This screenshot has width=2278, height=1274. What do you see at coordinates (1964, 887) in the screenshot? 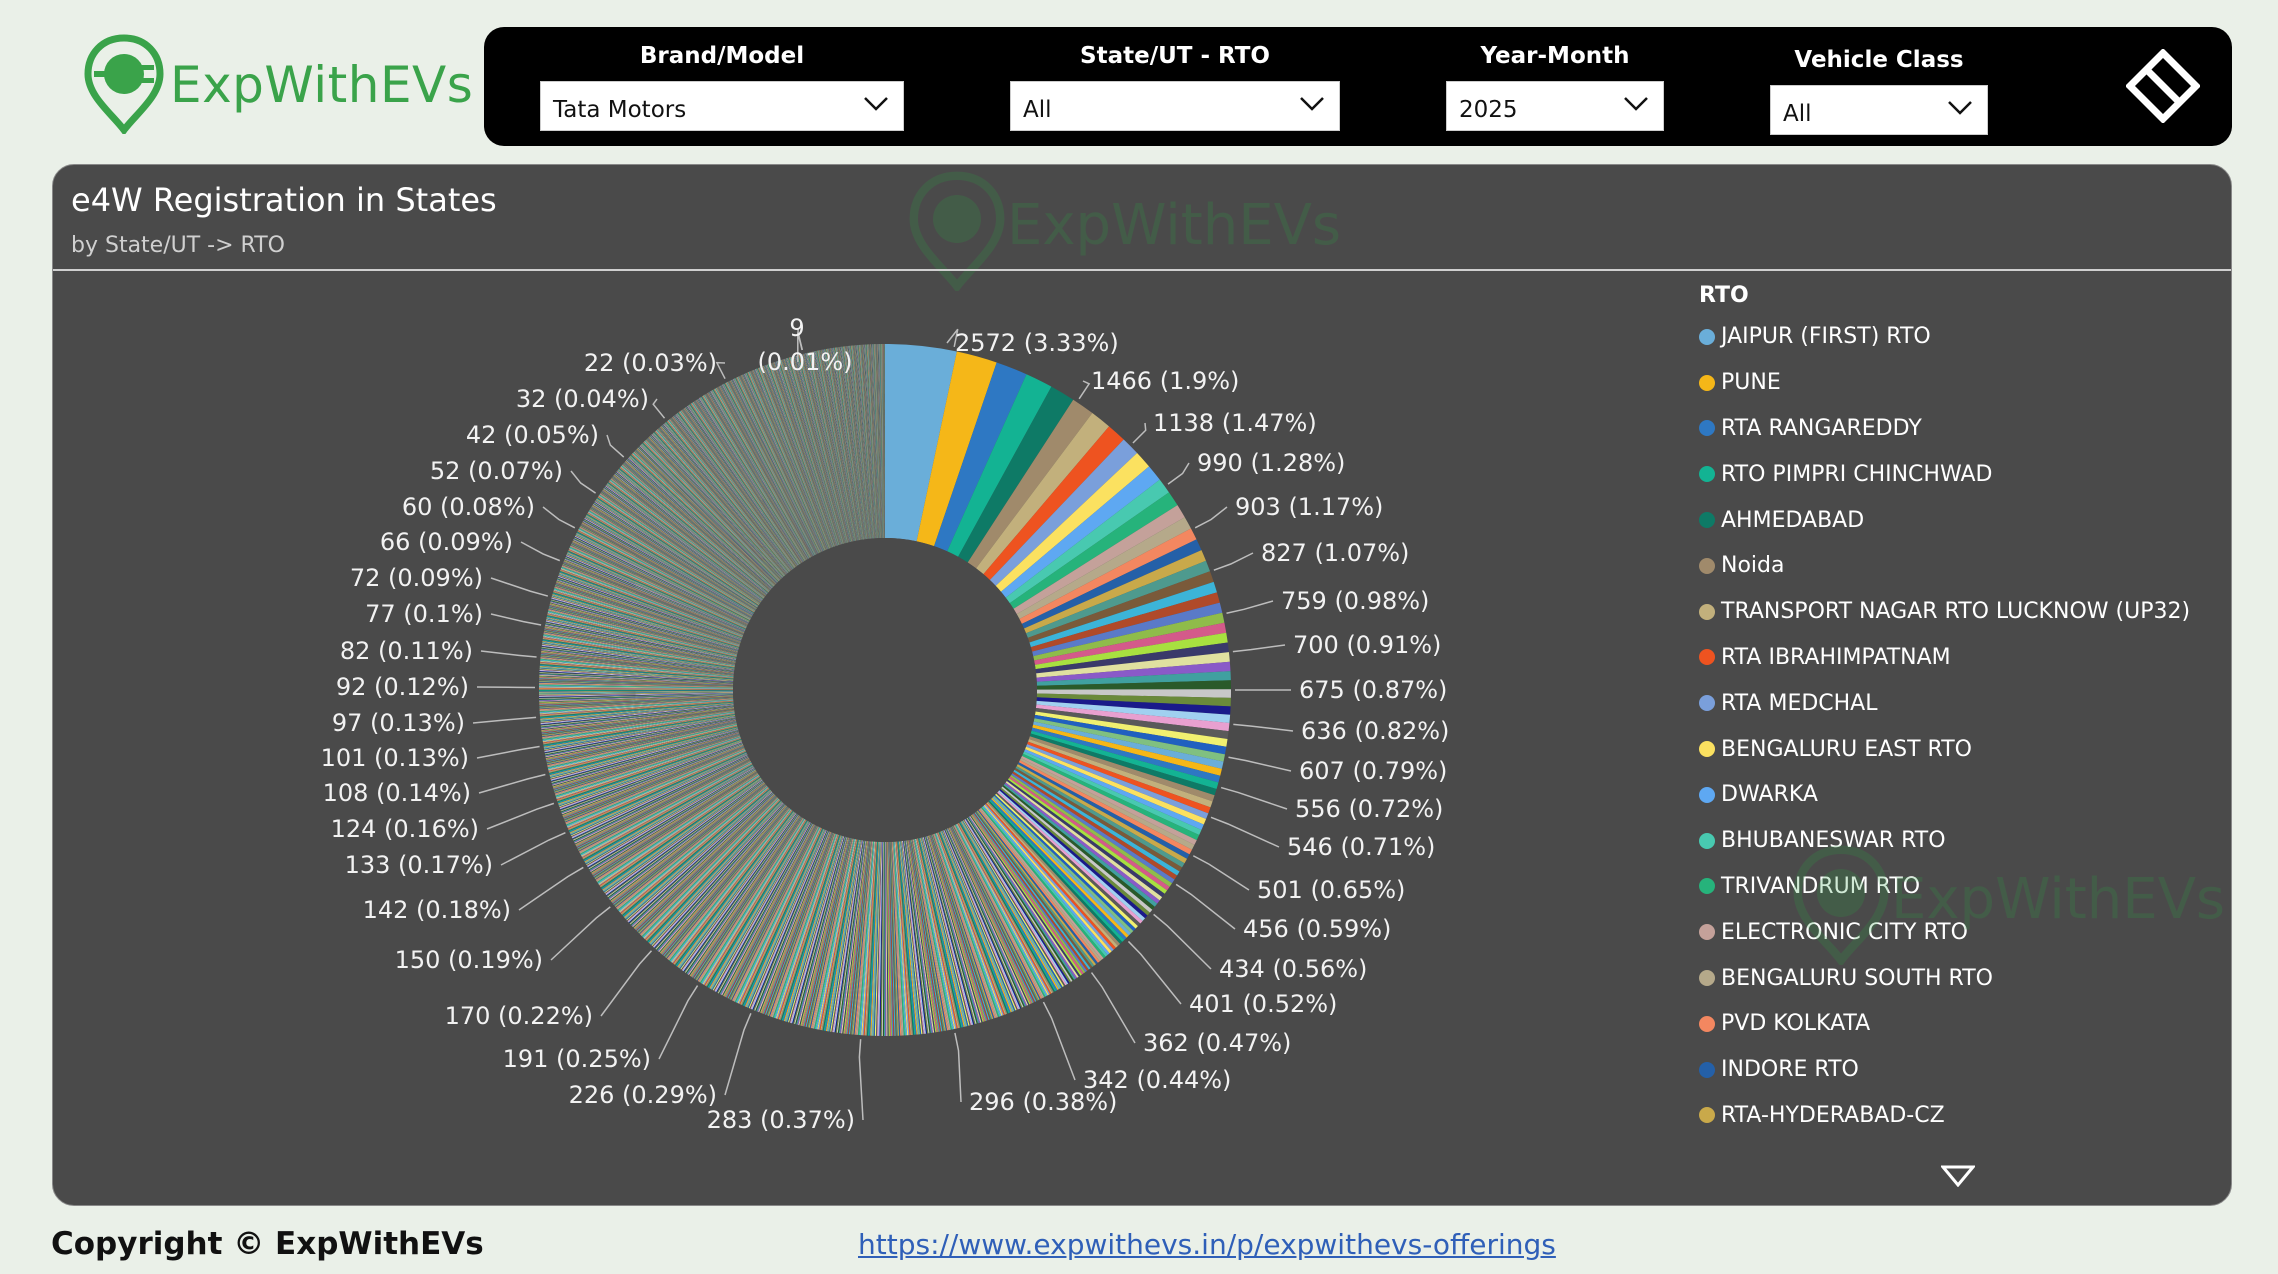
I see `legend-item: TRIVANDRUM RTO` at bounding box center [1964, 887].